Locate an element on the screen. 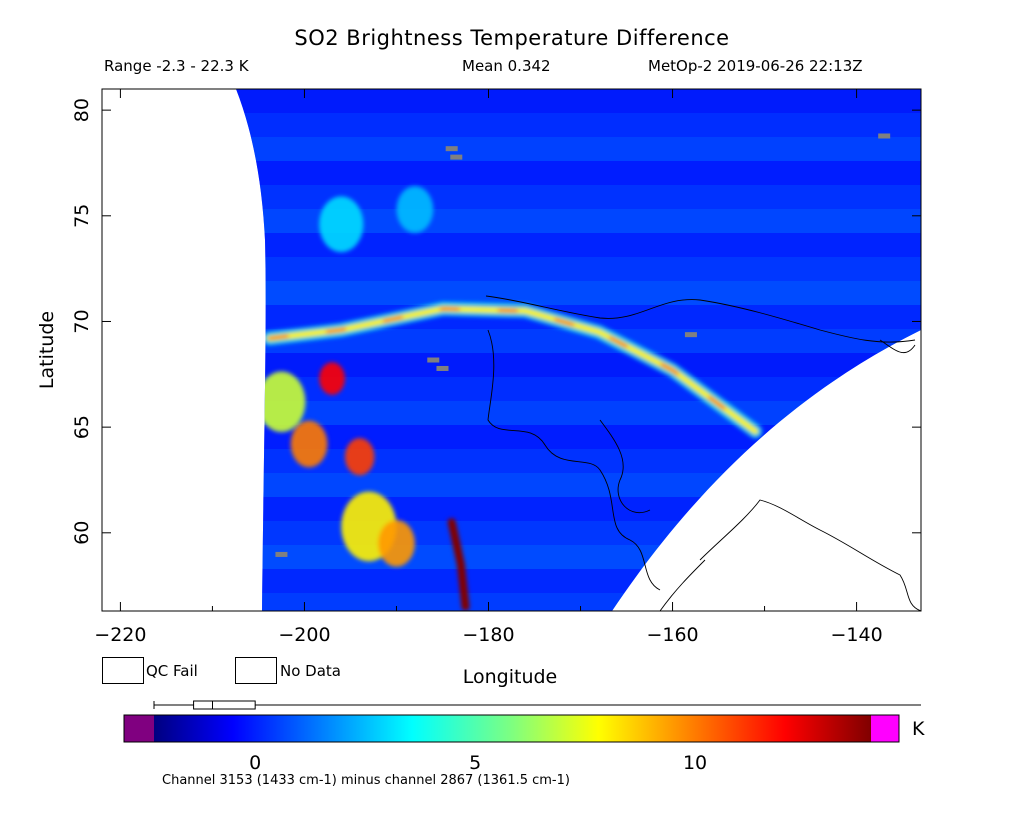 The height and width of the screenshot is (813, 1024). boxplot-box is located at coordinates (224, 705).